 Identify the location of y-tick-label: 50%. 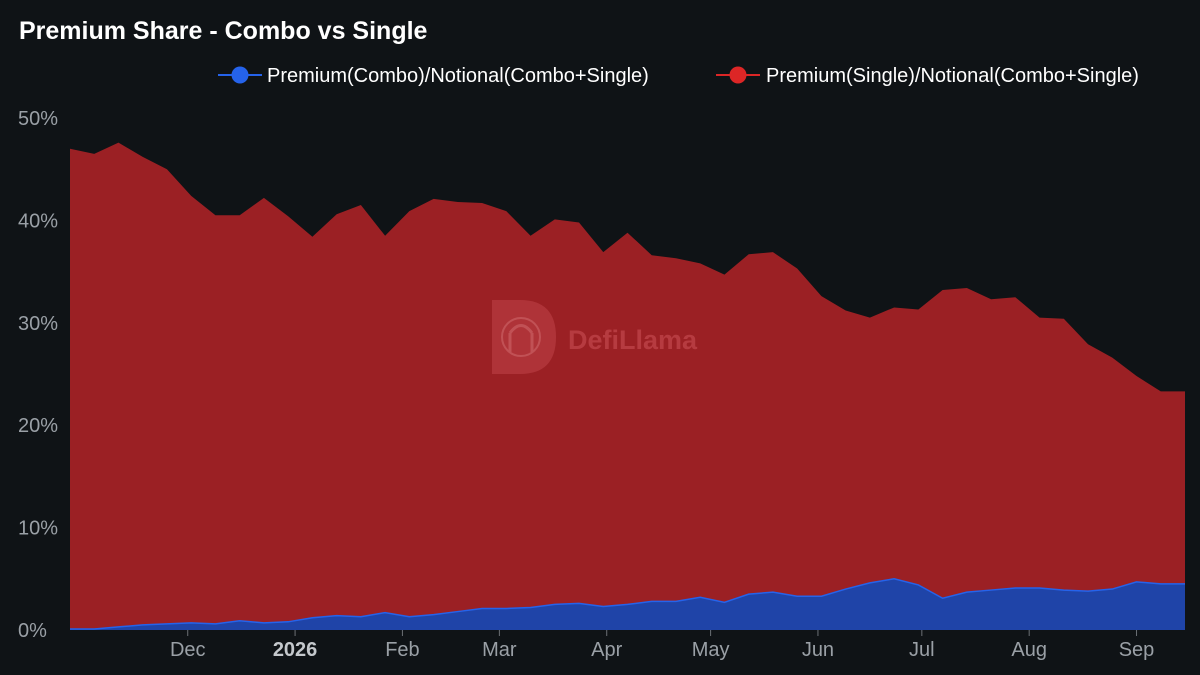
(38, 119).